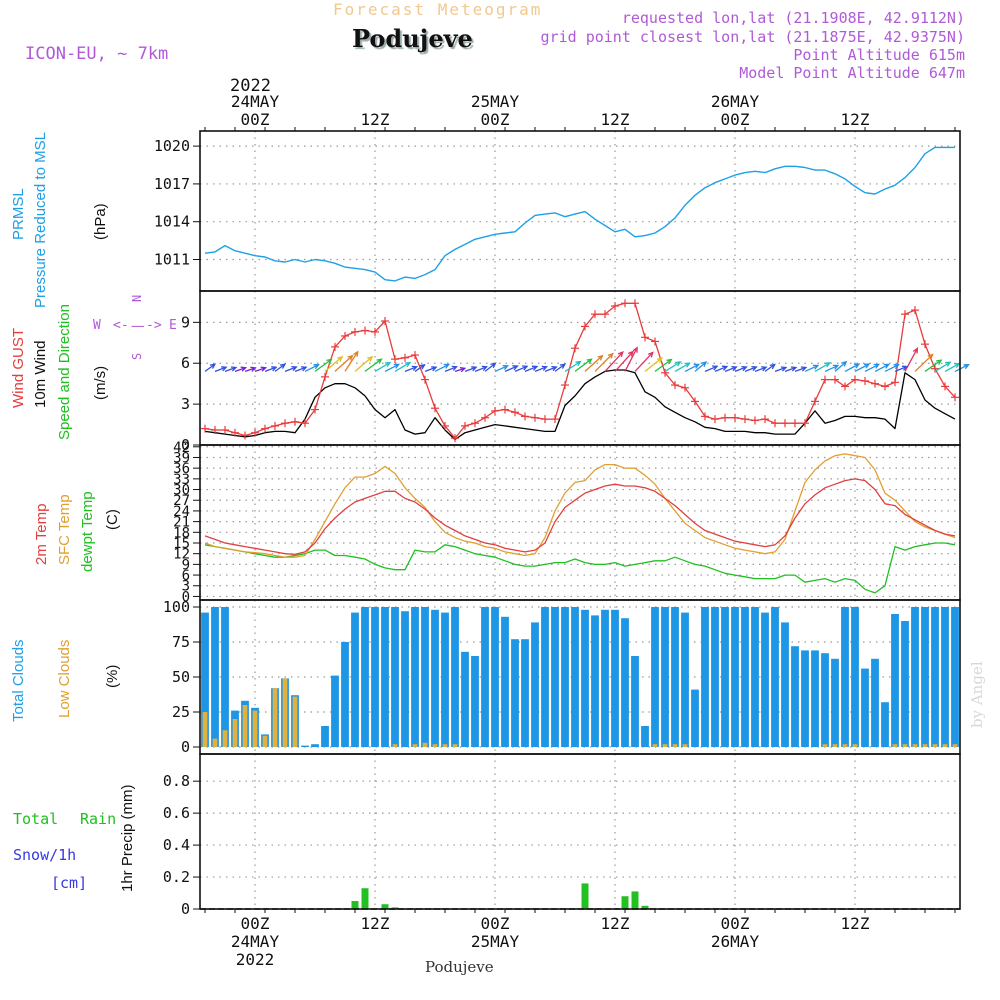 This screenshot has height=1000, width=1000. Describe the element at coordinates (172, 222) in the screenshot. I see `y-tick-label: 1014` at that location.